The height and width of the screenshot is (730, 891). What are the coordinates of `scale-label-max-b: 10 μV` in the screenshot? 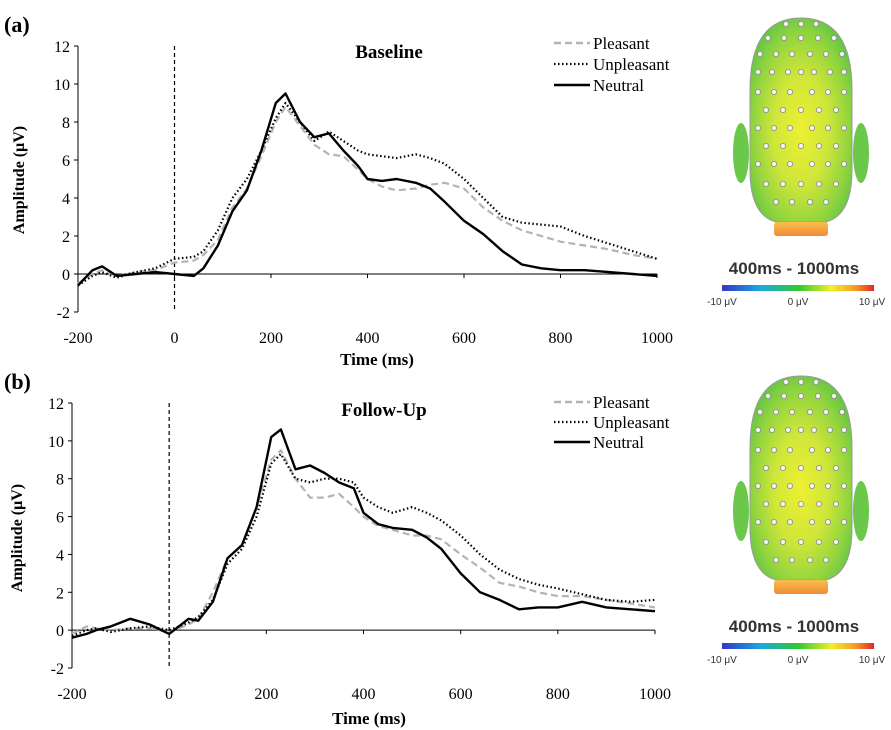 It's located at (872, 660).